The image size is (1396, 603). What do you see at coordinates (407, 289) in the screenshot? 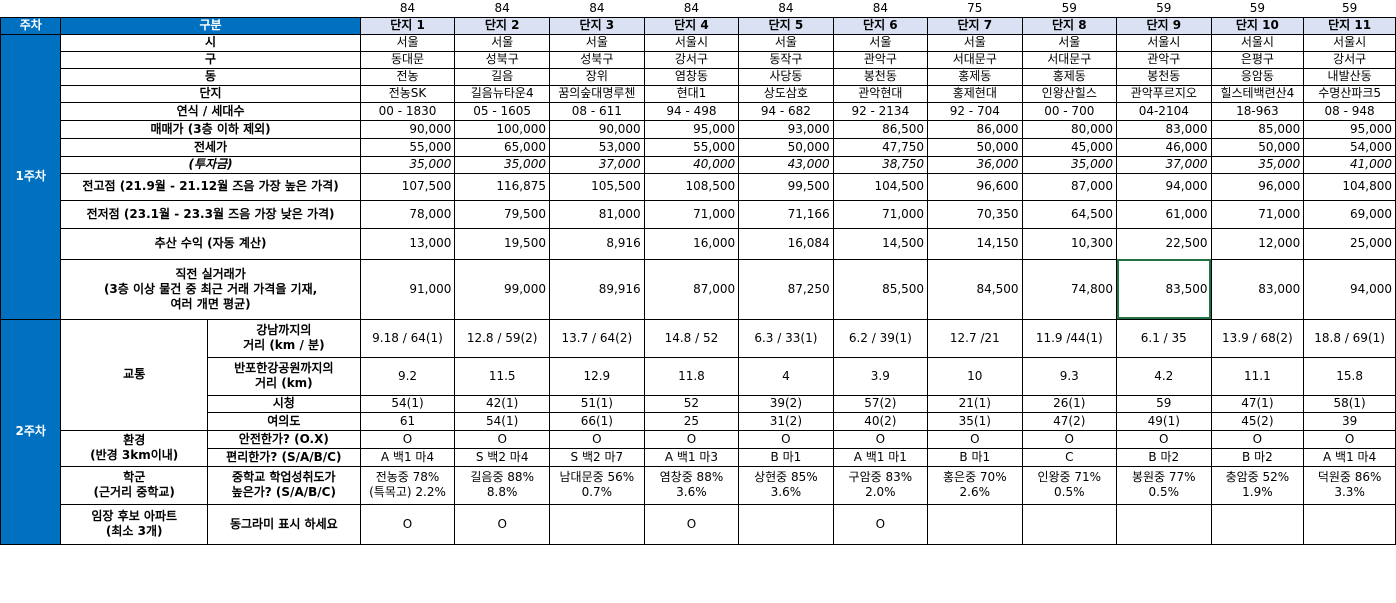
I see `recent-cell: 91,000` at bounding box center [407, 289].